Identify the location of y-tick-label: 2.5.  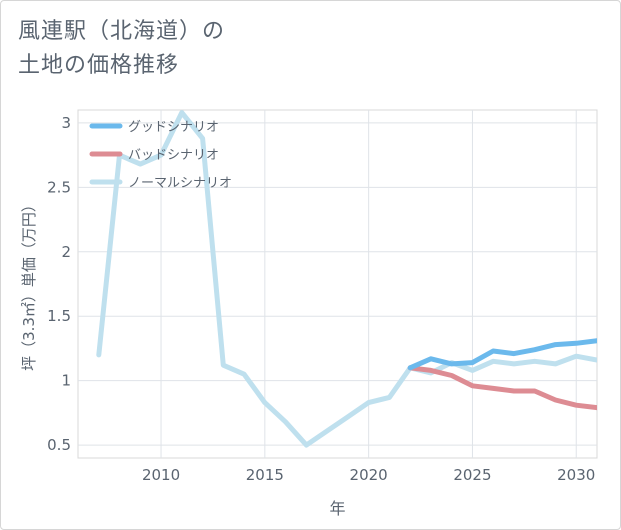
(59, 187).